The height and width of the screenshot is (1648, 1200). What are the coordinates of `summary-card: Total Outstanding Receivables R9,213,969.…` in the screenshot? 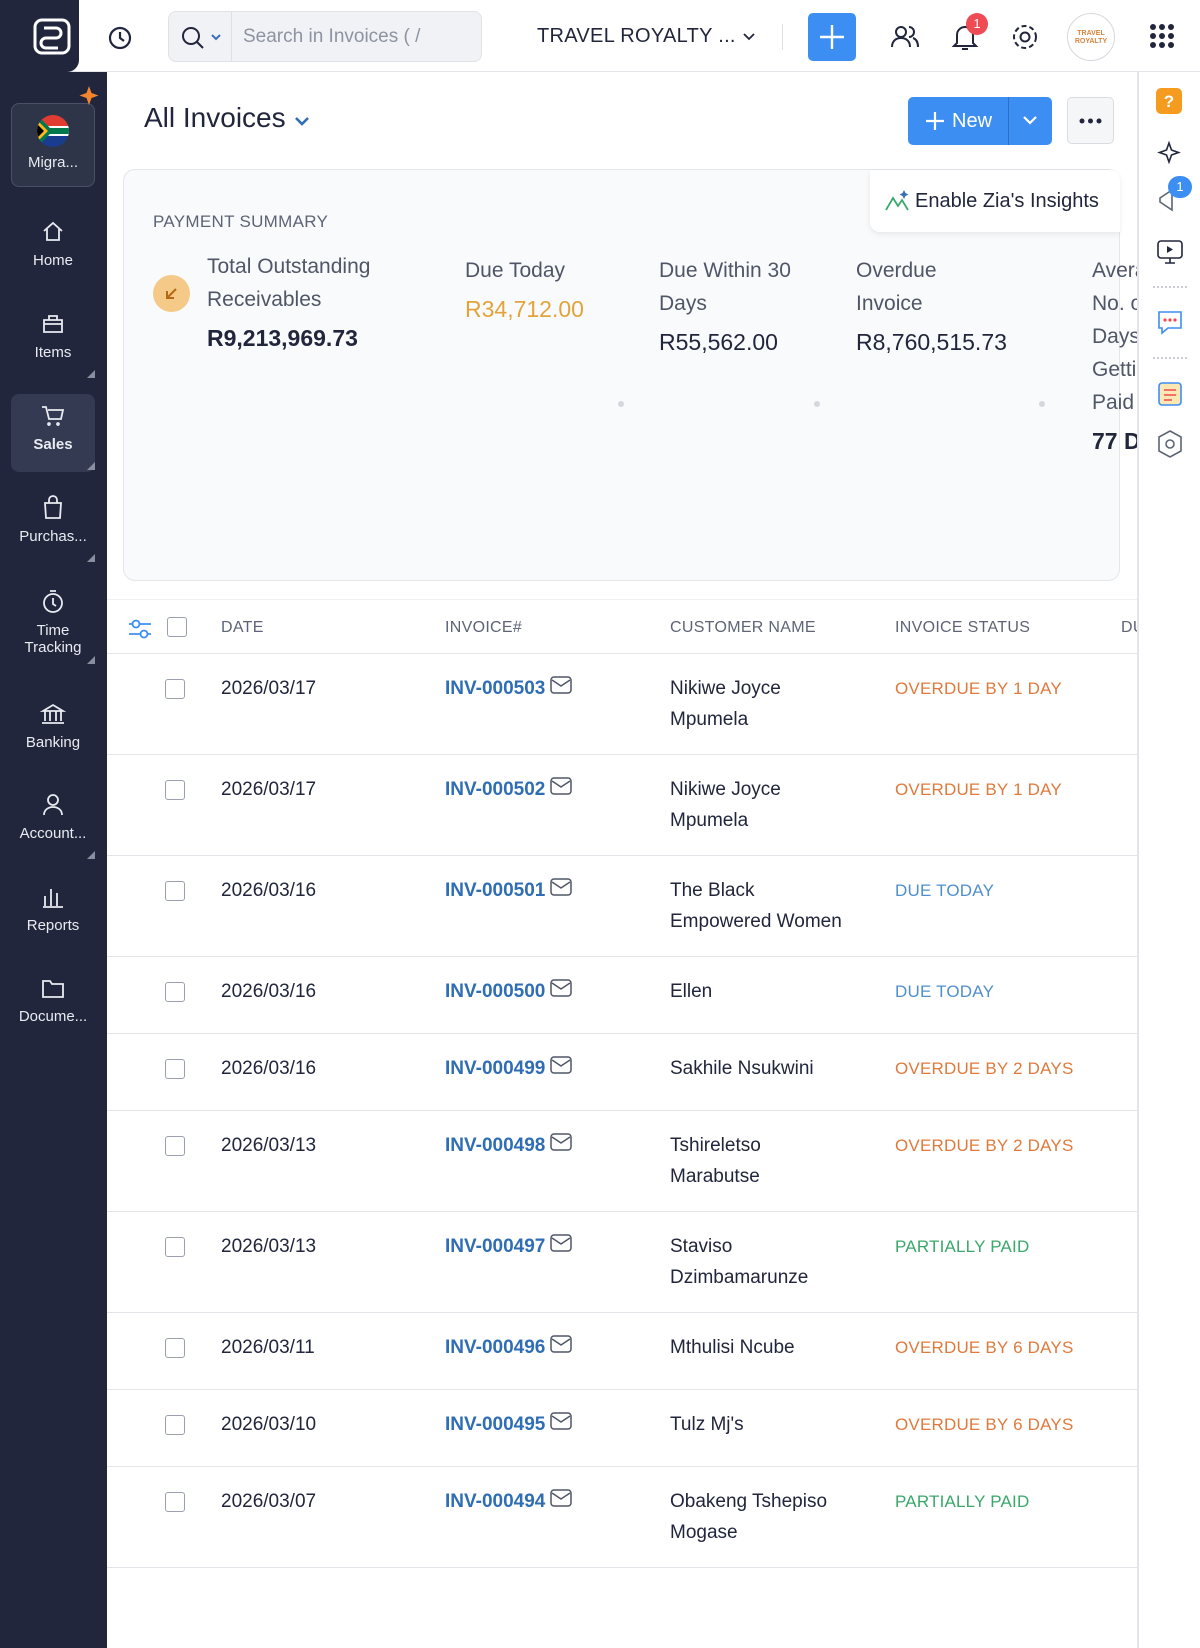 It's located at (302, 302).